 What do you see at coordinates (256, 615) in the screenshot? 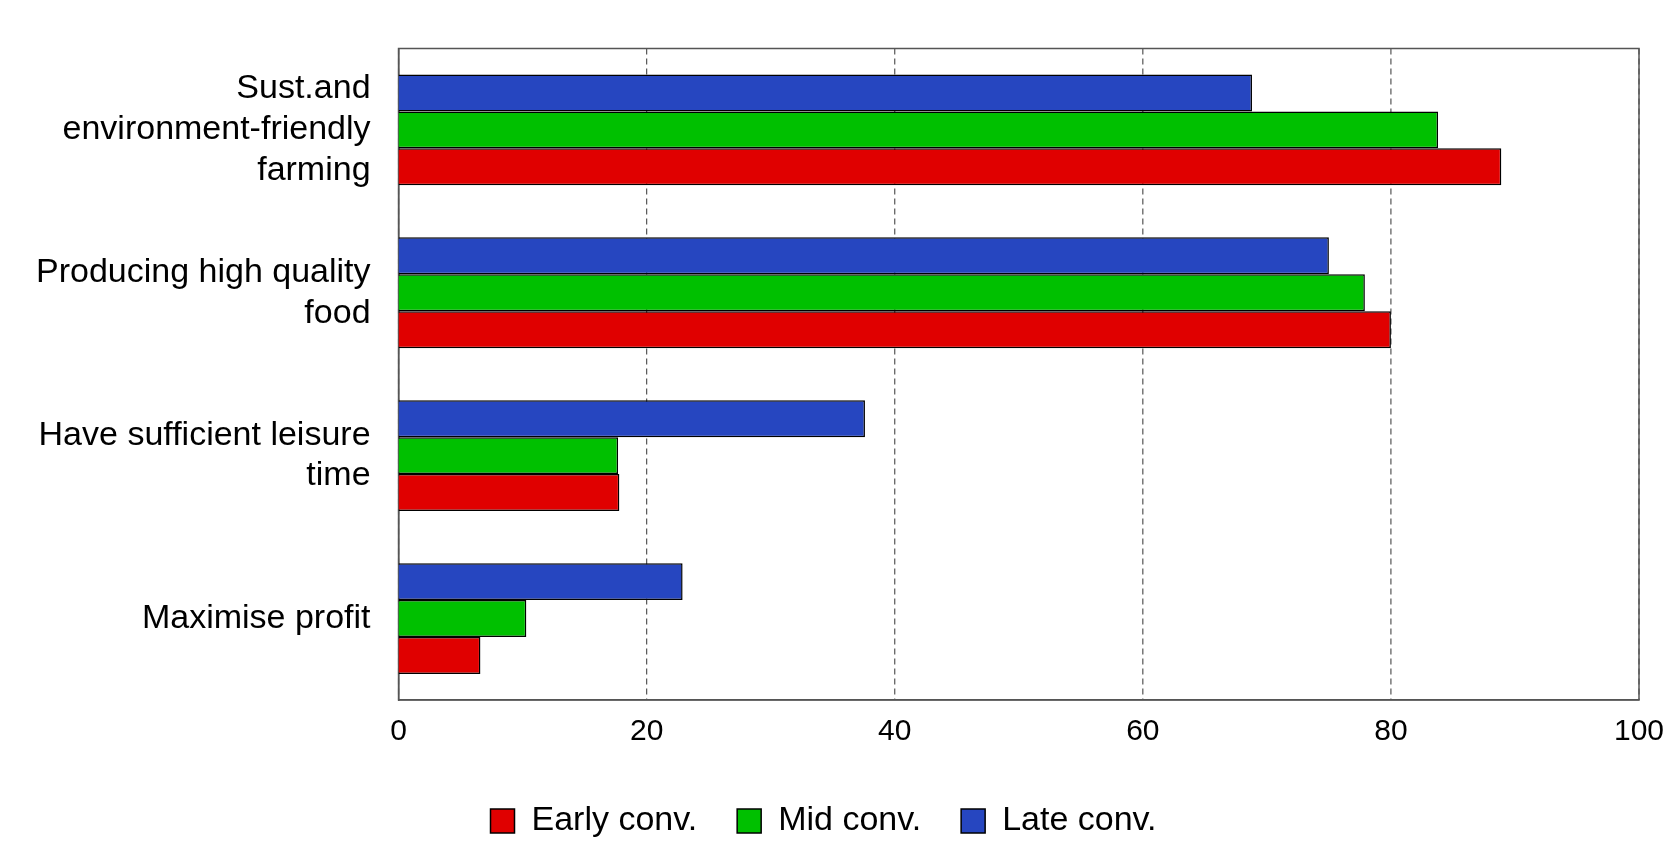
I see `y-tick-label: Maximise profit` at bounding box center [256, 615].